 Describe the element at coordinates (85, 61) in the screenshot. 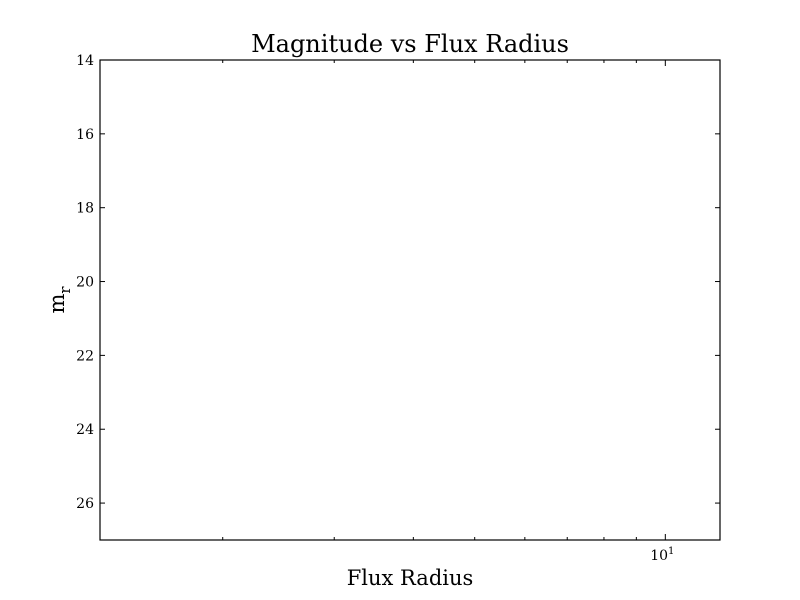

I see `y-tick-label: 14` at that location.